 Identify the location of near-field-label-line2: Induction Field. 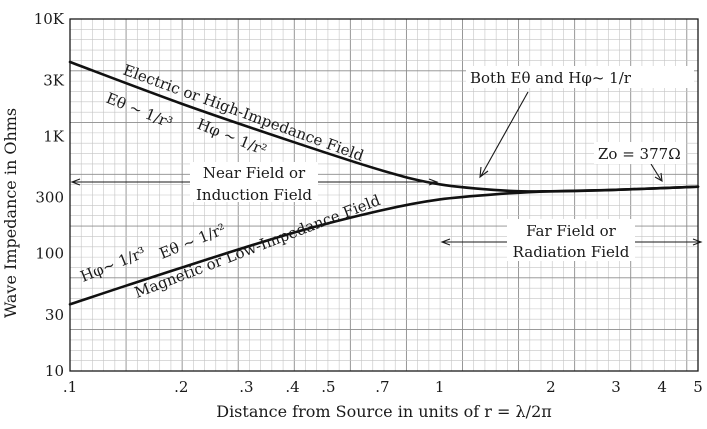
(254, 195).